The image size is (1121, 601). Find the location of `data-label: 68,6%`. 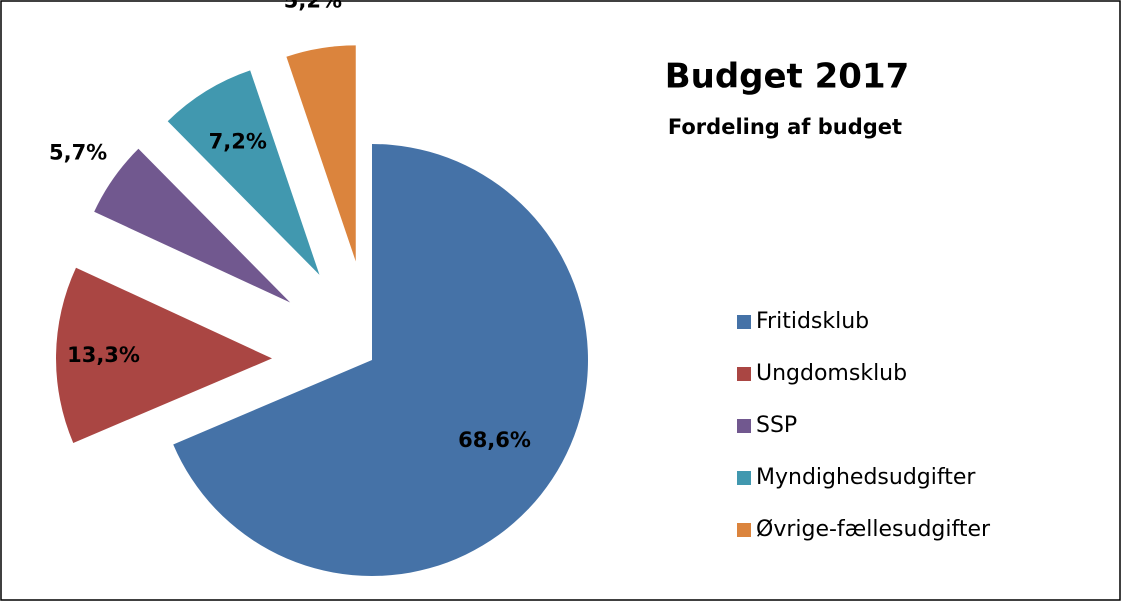

data-label: 68,6% is located at coordinates (494, 440).